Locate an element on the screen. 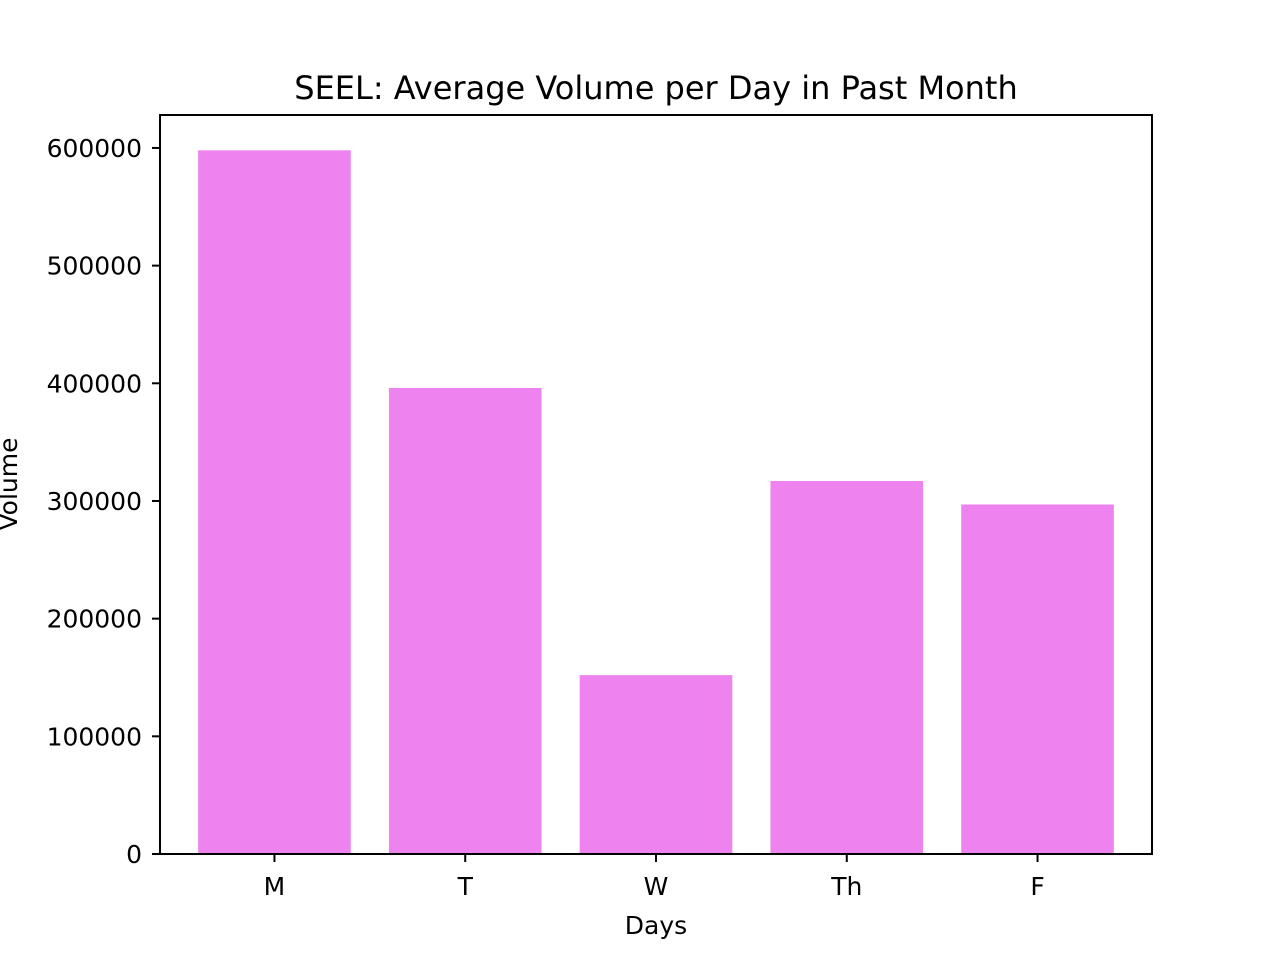  bar-w is located at coordinates (656, 764).